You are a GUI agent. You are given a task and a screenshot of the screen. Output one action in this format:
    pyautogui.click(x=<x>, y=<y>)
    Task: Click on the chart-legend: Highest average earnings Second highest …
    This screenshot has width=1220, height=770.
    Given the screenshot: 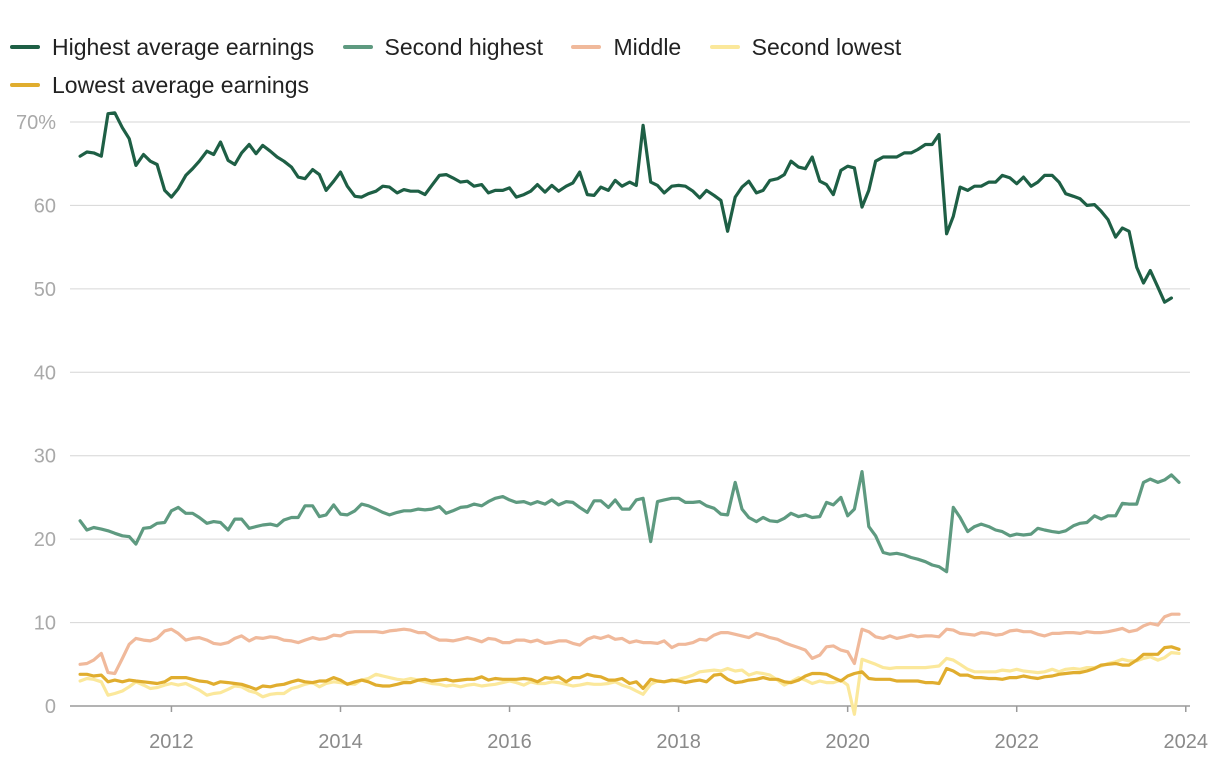 What is the action you would take?
    pyautogui.click(x=610, y=66)
    